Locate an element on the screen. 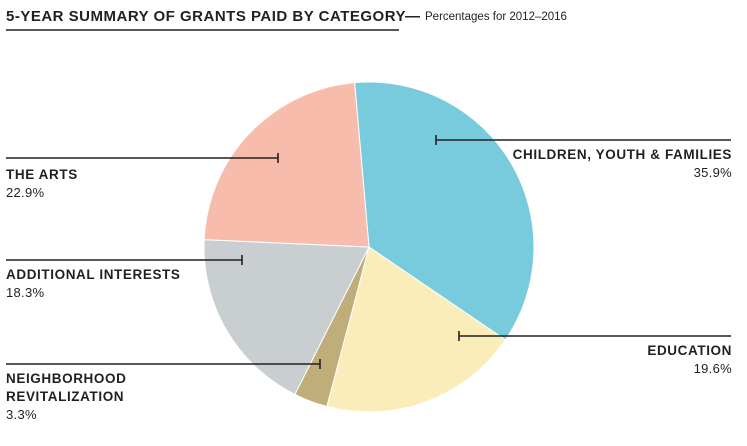 The height and width of the screenshot is (446, 747). category-label-neighborhood-revitalization-line-1: NEIGHBORHOOD is located at coordinates (66, 378).